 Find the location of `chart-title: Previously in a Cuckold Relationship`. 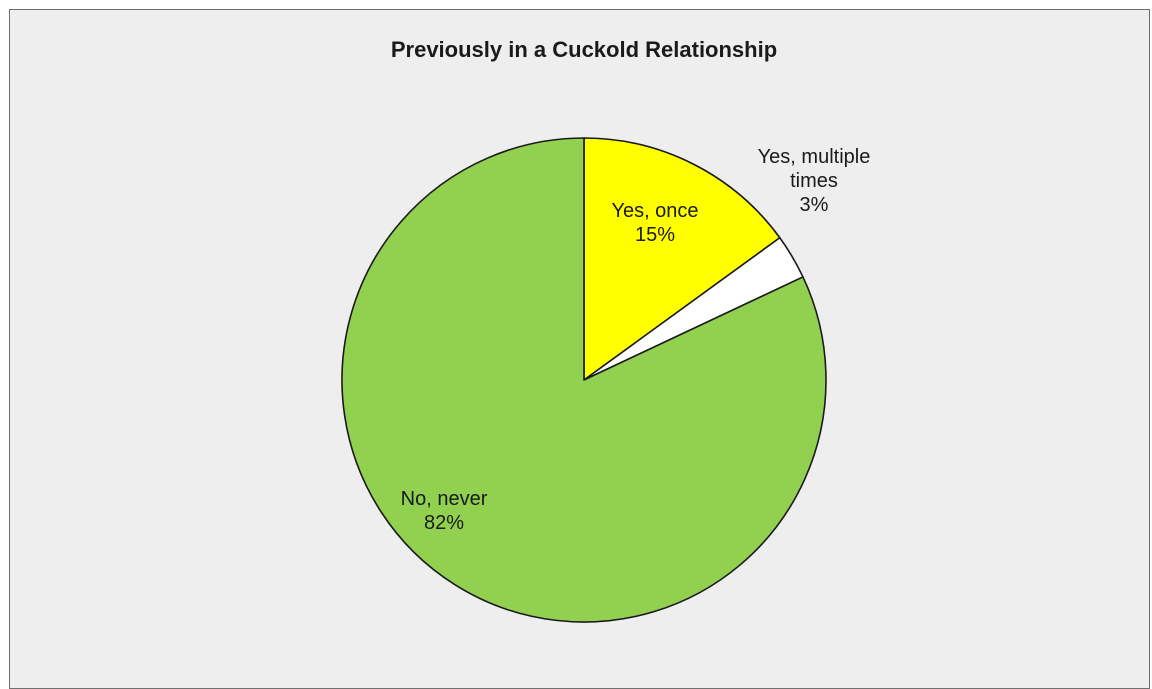

chart-title: Previously in a Cuckold Relationship is located at coordinates (584, 49).